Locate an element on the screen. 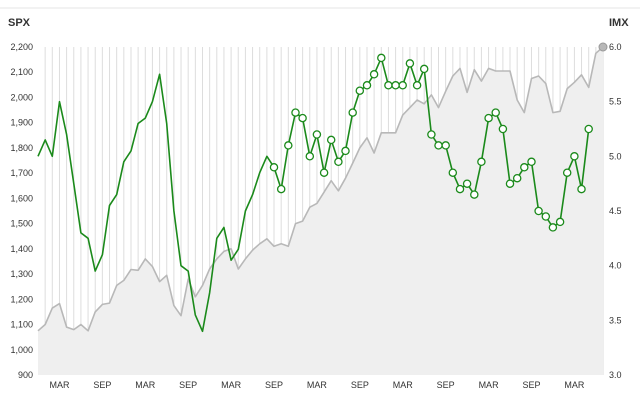 Image resolution: width=640 pixels, height=407 pixels. right-axis-title: IMX is located at coordinates (619, 23).